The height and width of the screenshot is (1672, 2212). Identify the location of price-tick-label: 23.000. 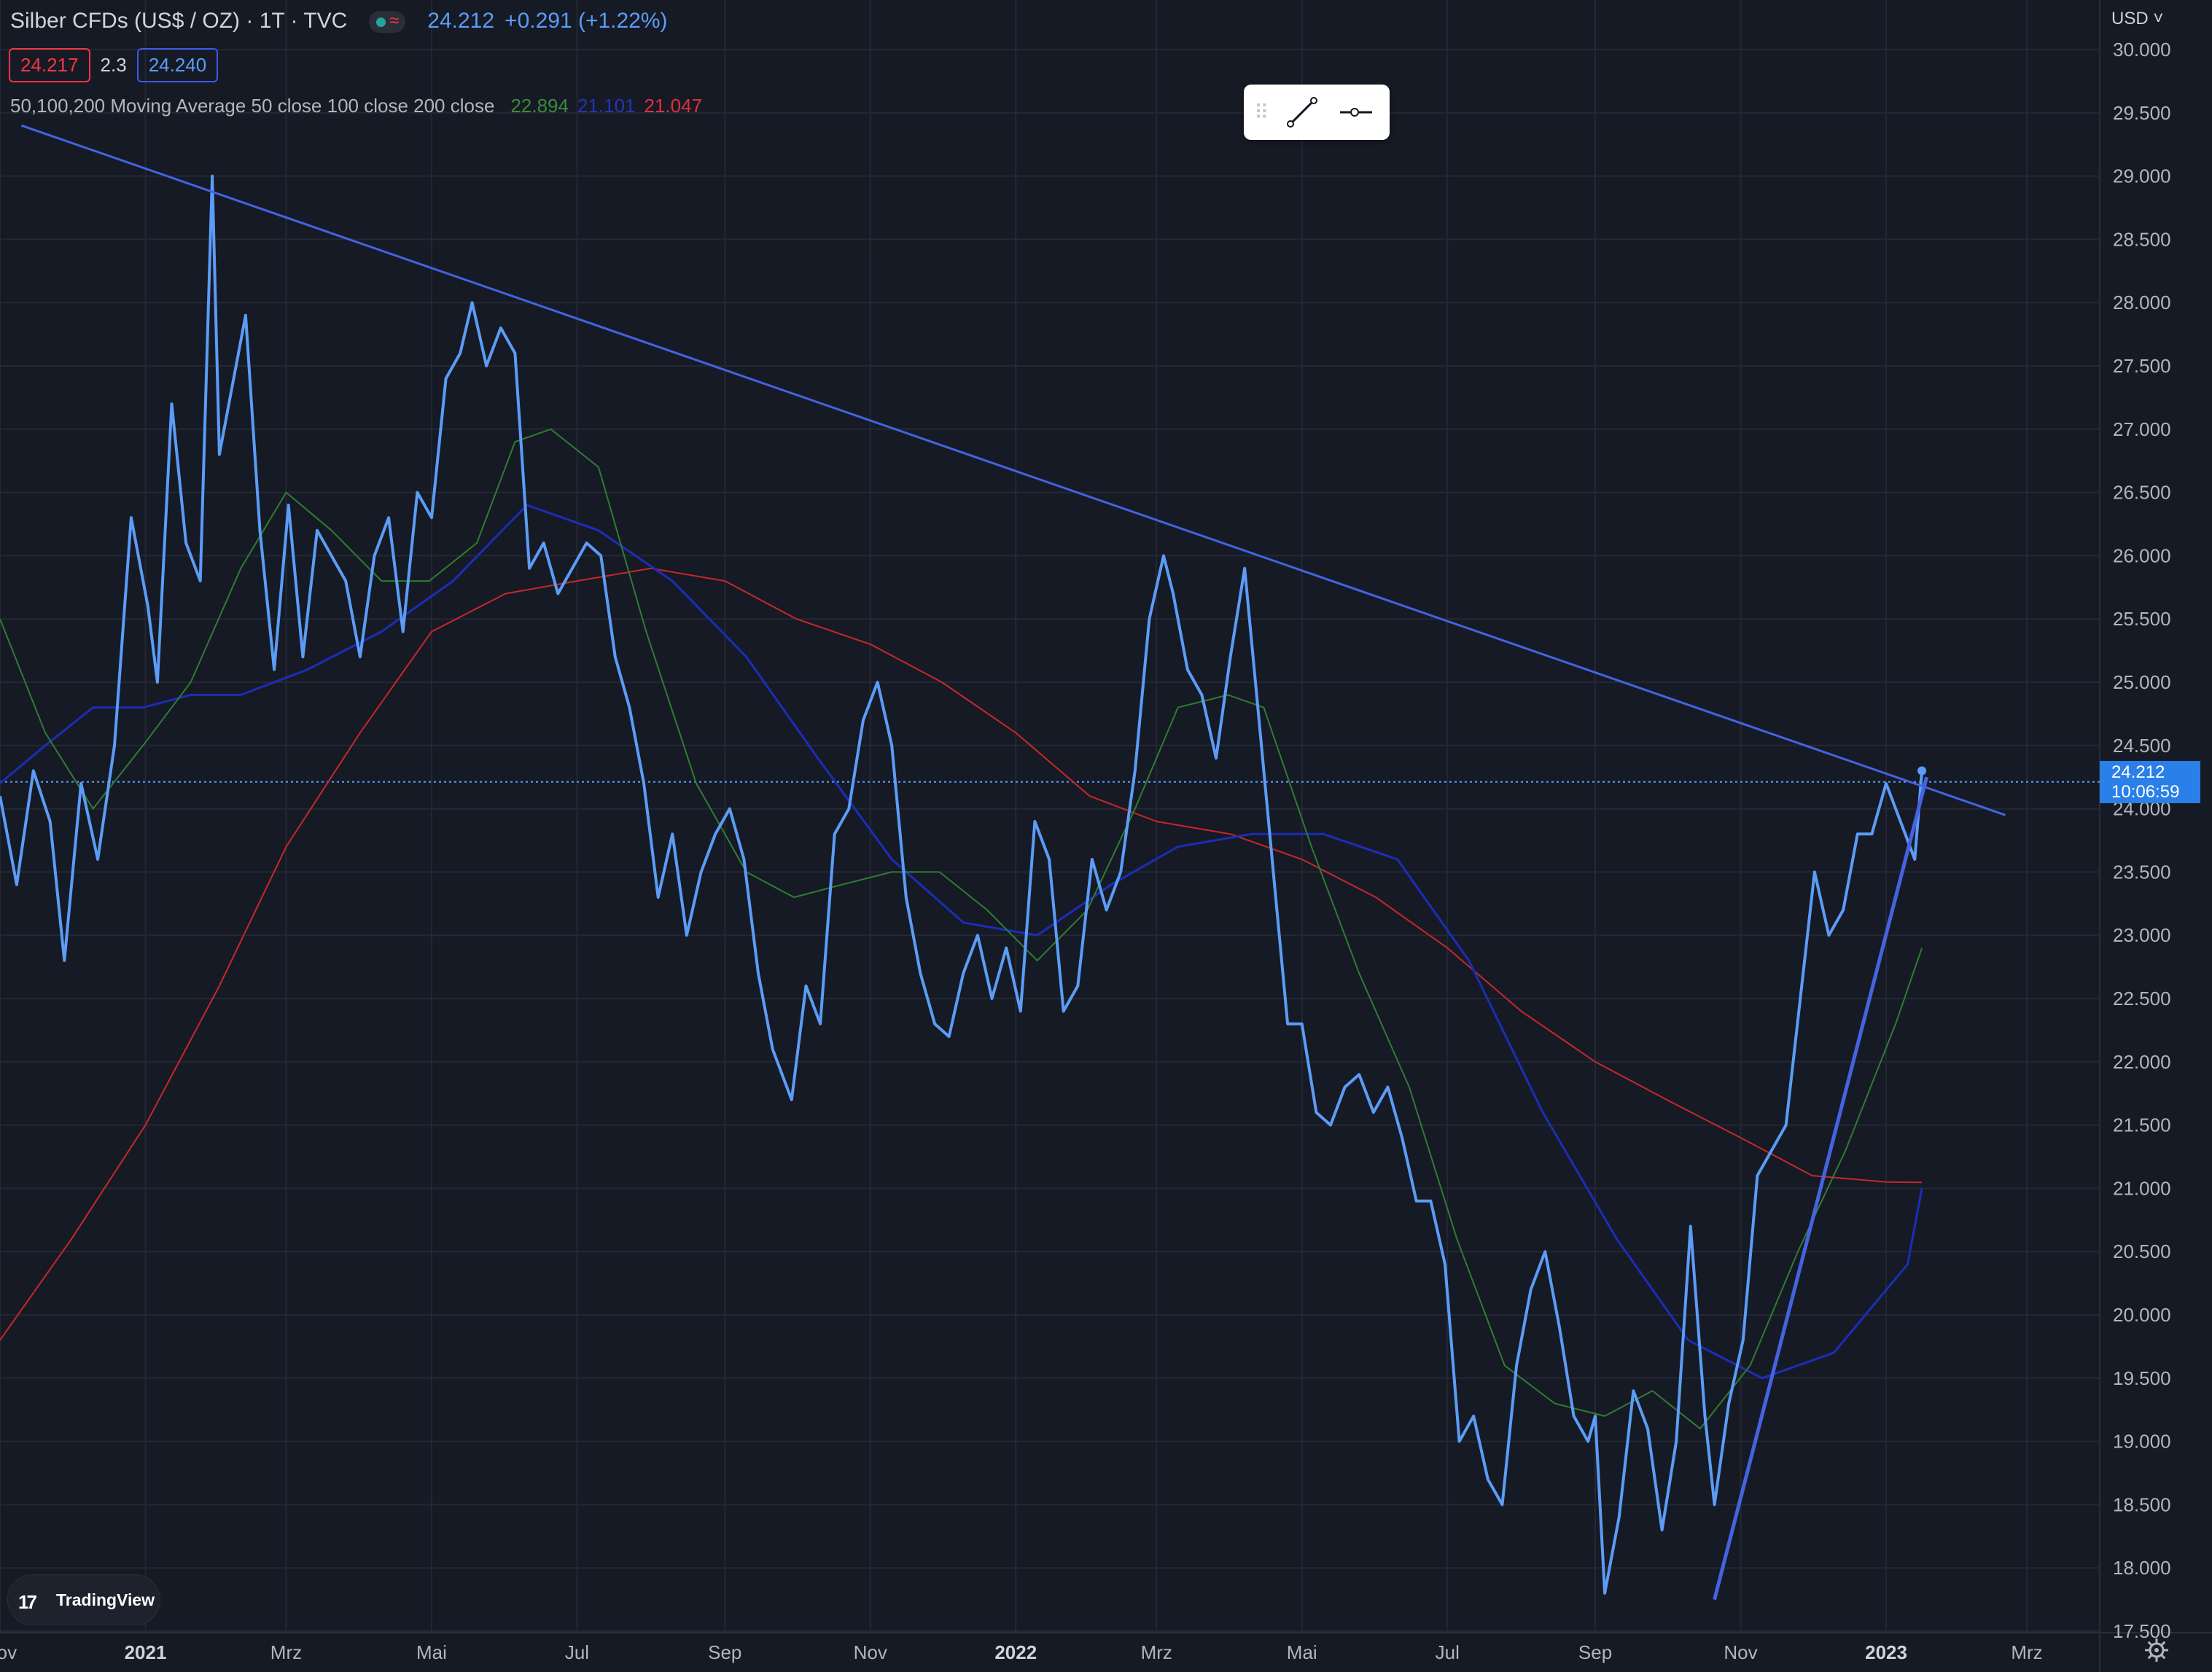
(2142, 935).